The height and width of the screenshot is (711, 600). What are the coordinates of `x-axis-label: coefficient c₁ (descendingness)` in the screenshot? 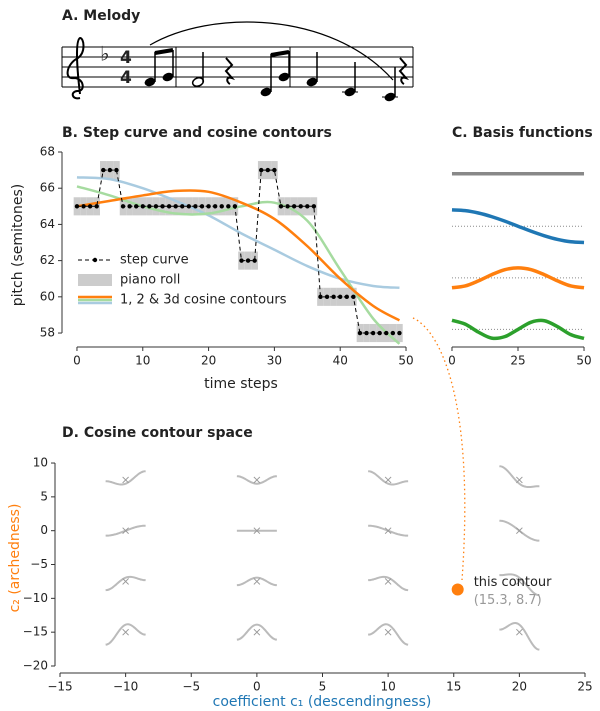 It's located at (322, 702).